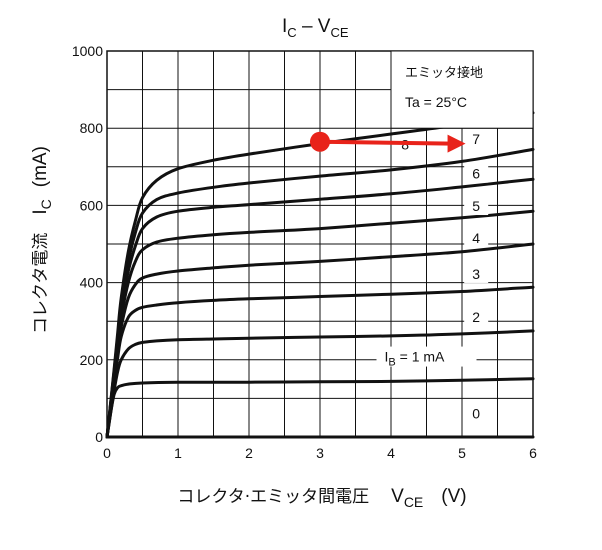  What do you see at coordinates (249, 453) in the screenshot?
I see `x-tick-label: 2` at bounding box center [249, 453].